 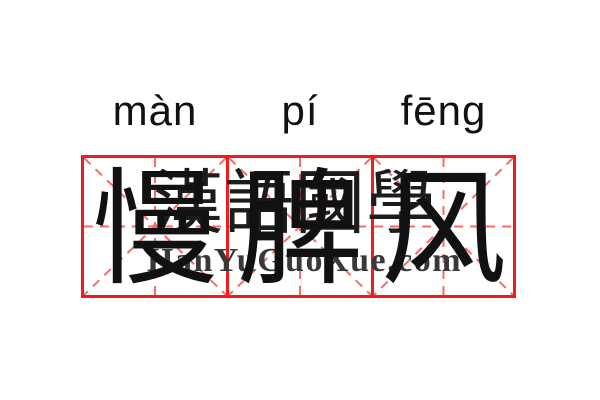 I want to click on pinyin-label-3: fēng, so click(x=443, y=110).